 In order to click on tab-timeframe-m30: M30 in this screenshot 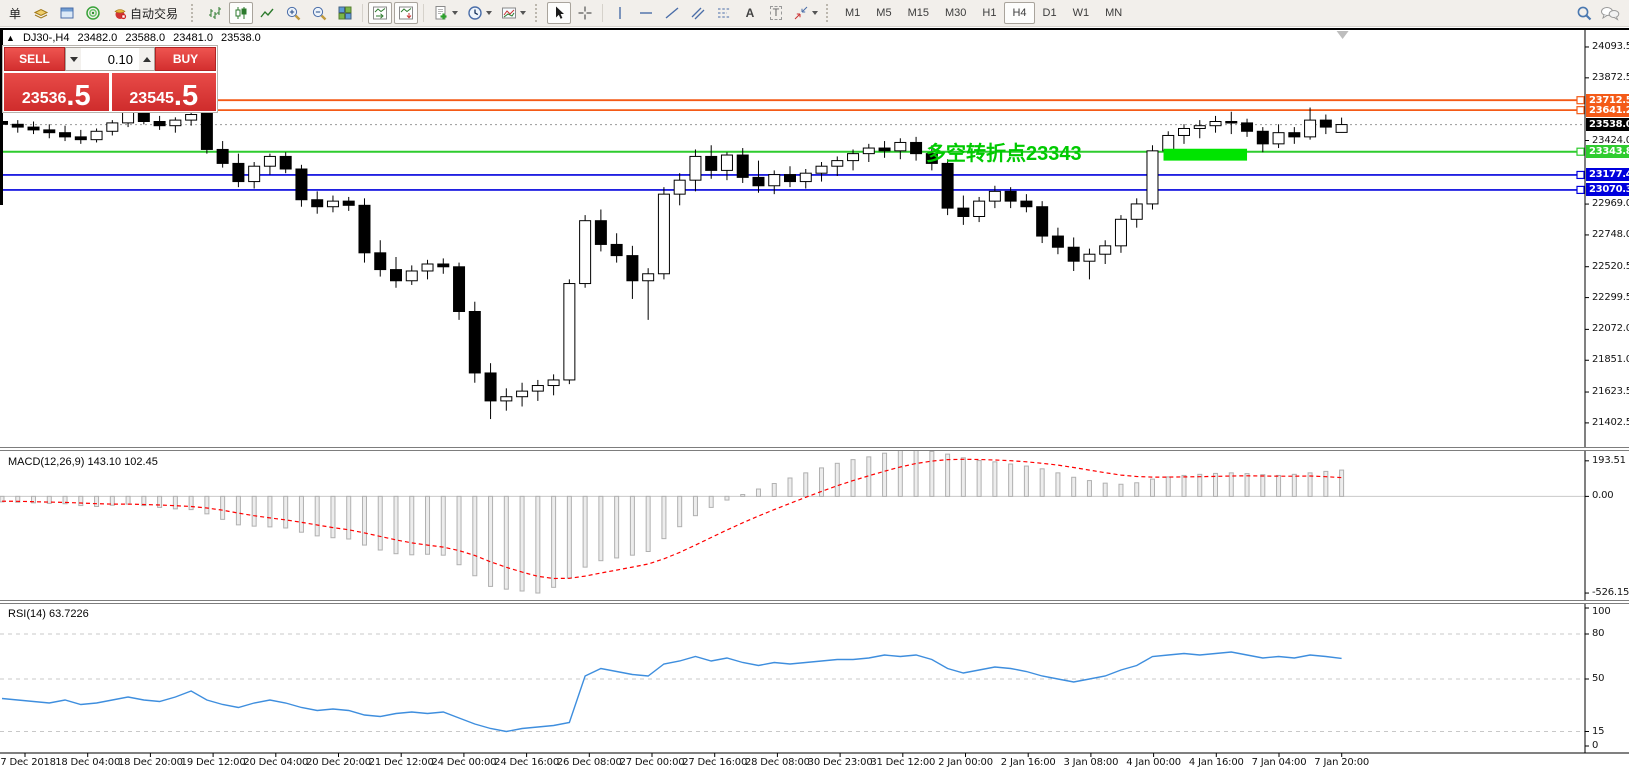, I will do `click(955, 13)`.